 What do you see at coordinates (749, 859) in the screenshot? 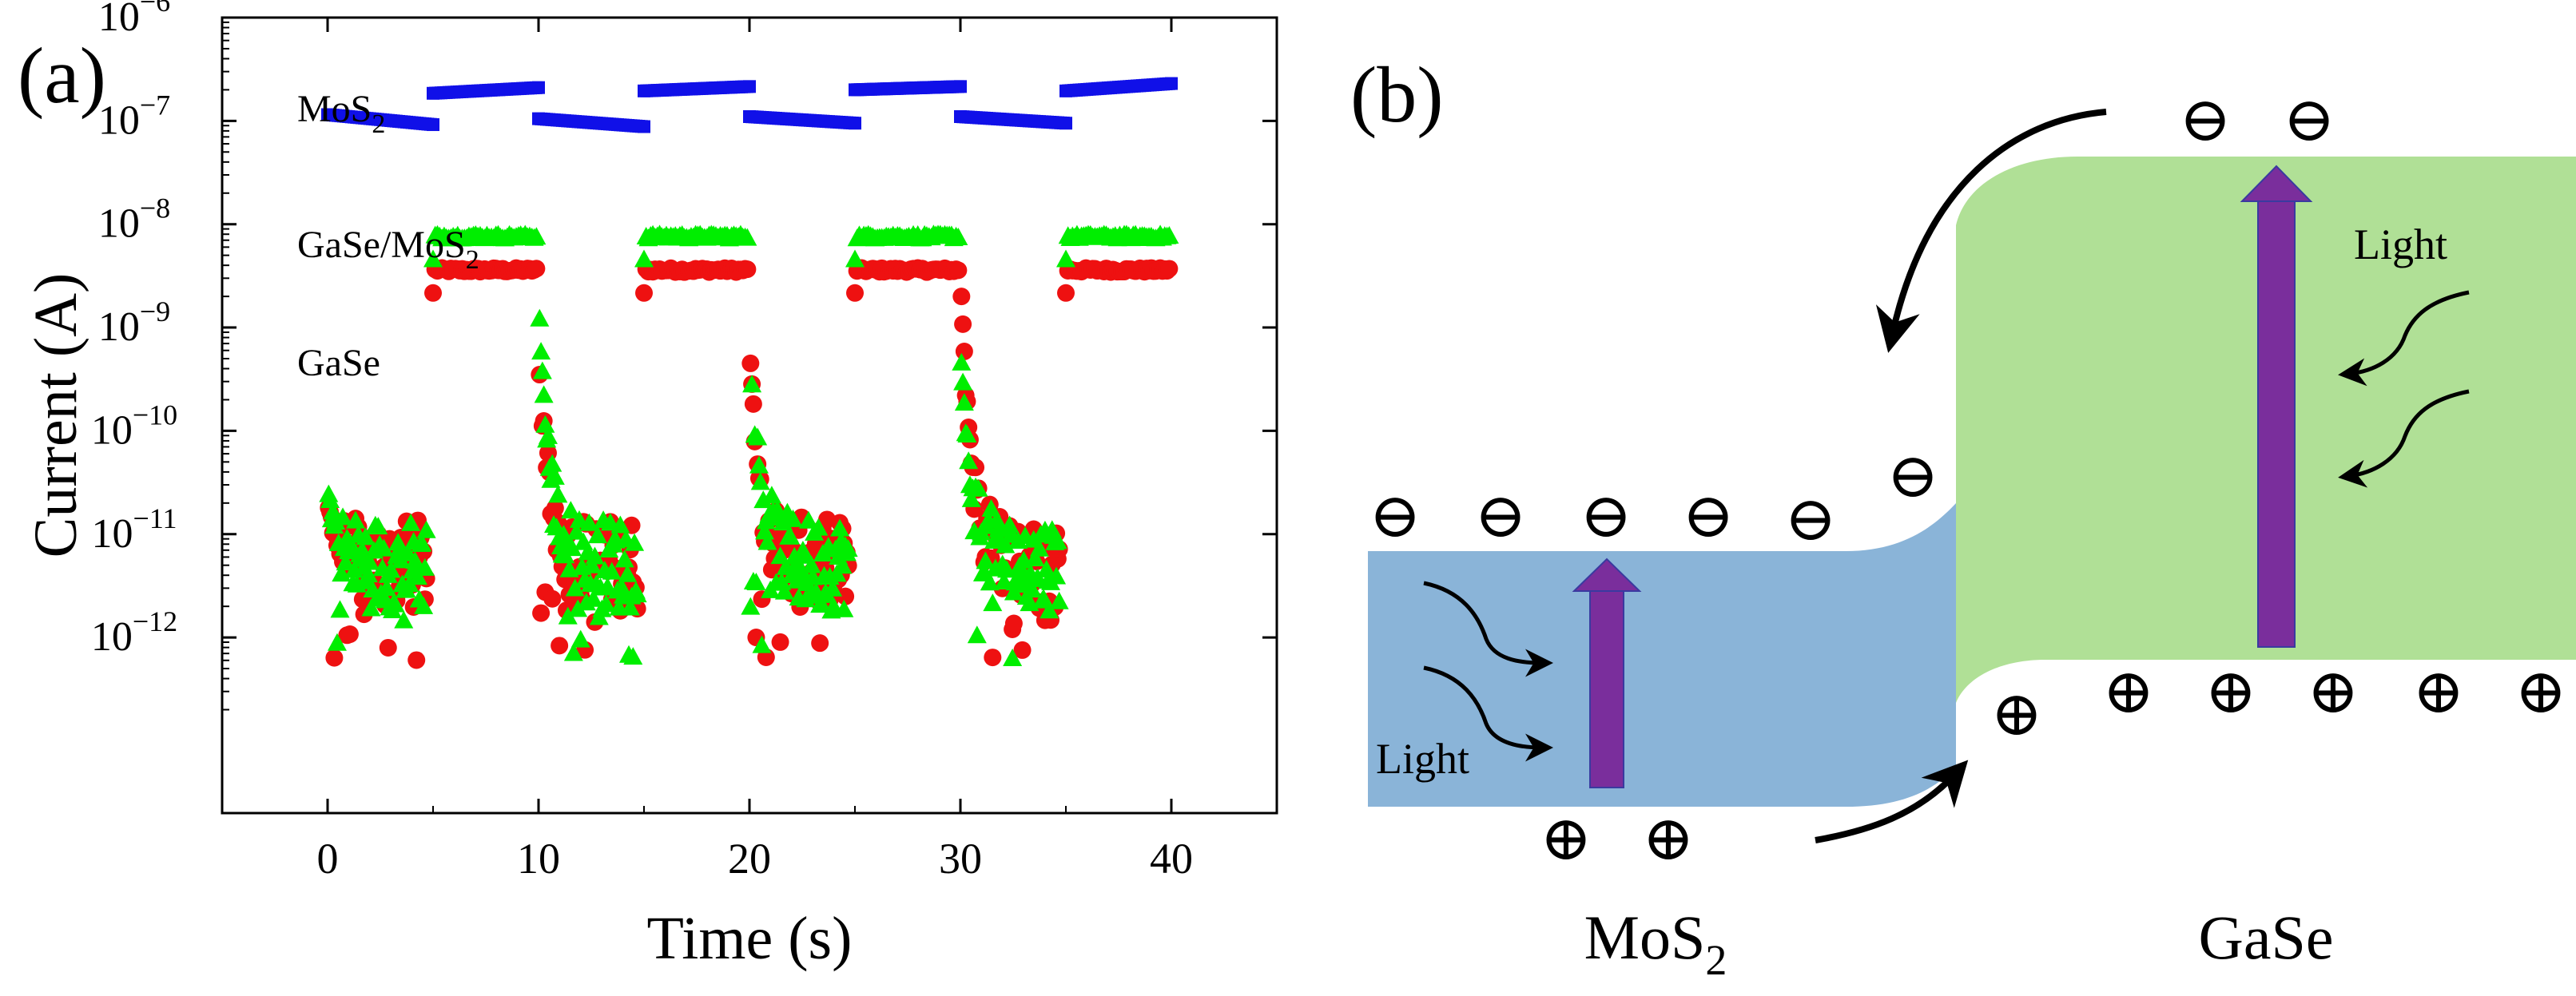
I see `x-tick-label: 20` at bounding box center [749, 859].